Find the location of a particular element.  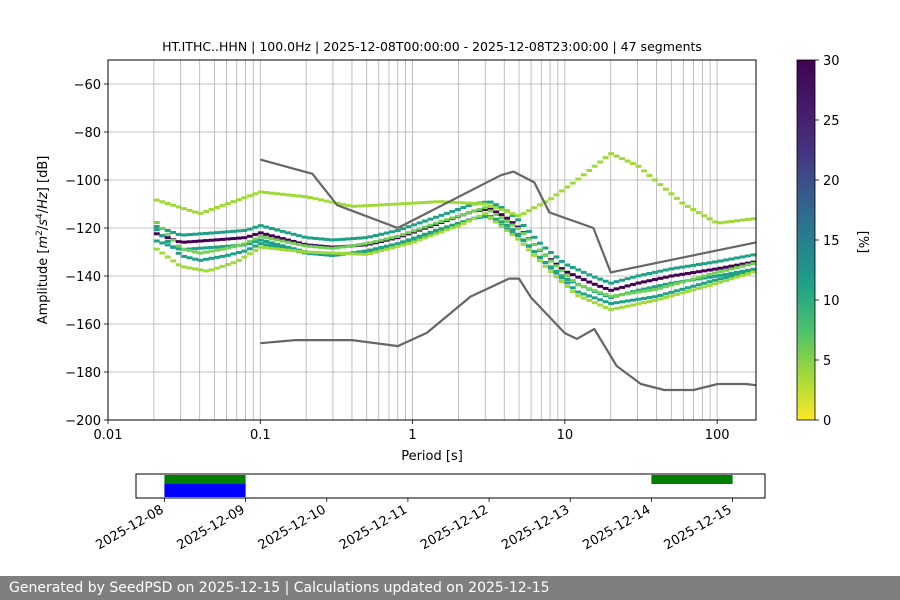

y-tick-label: −180 is located at coordinates (83, 373).